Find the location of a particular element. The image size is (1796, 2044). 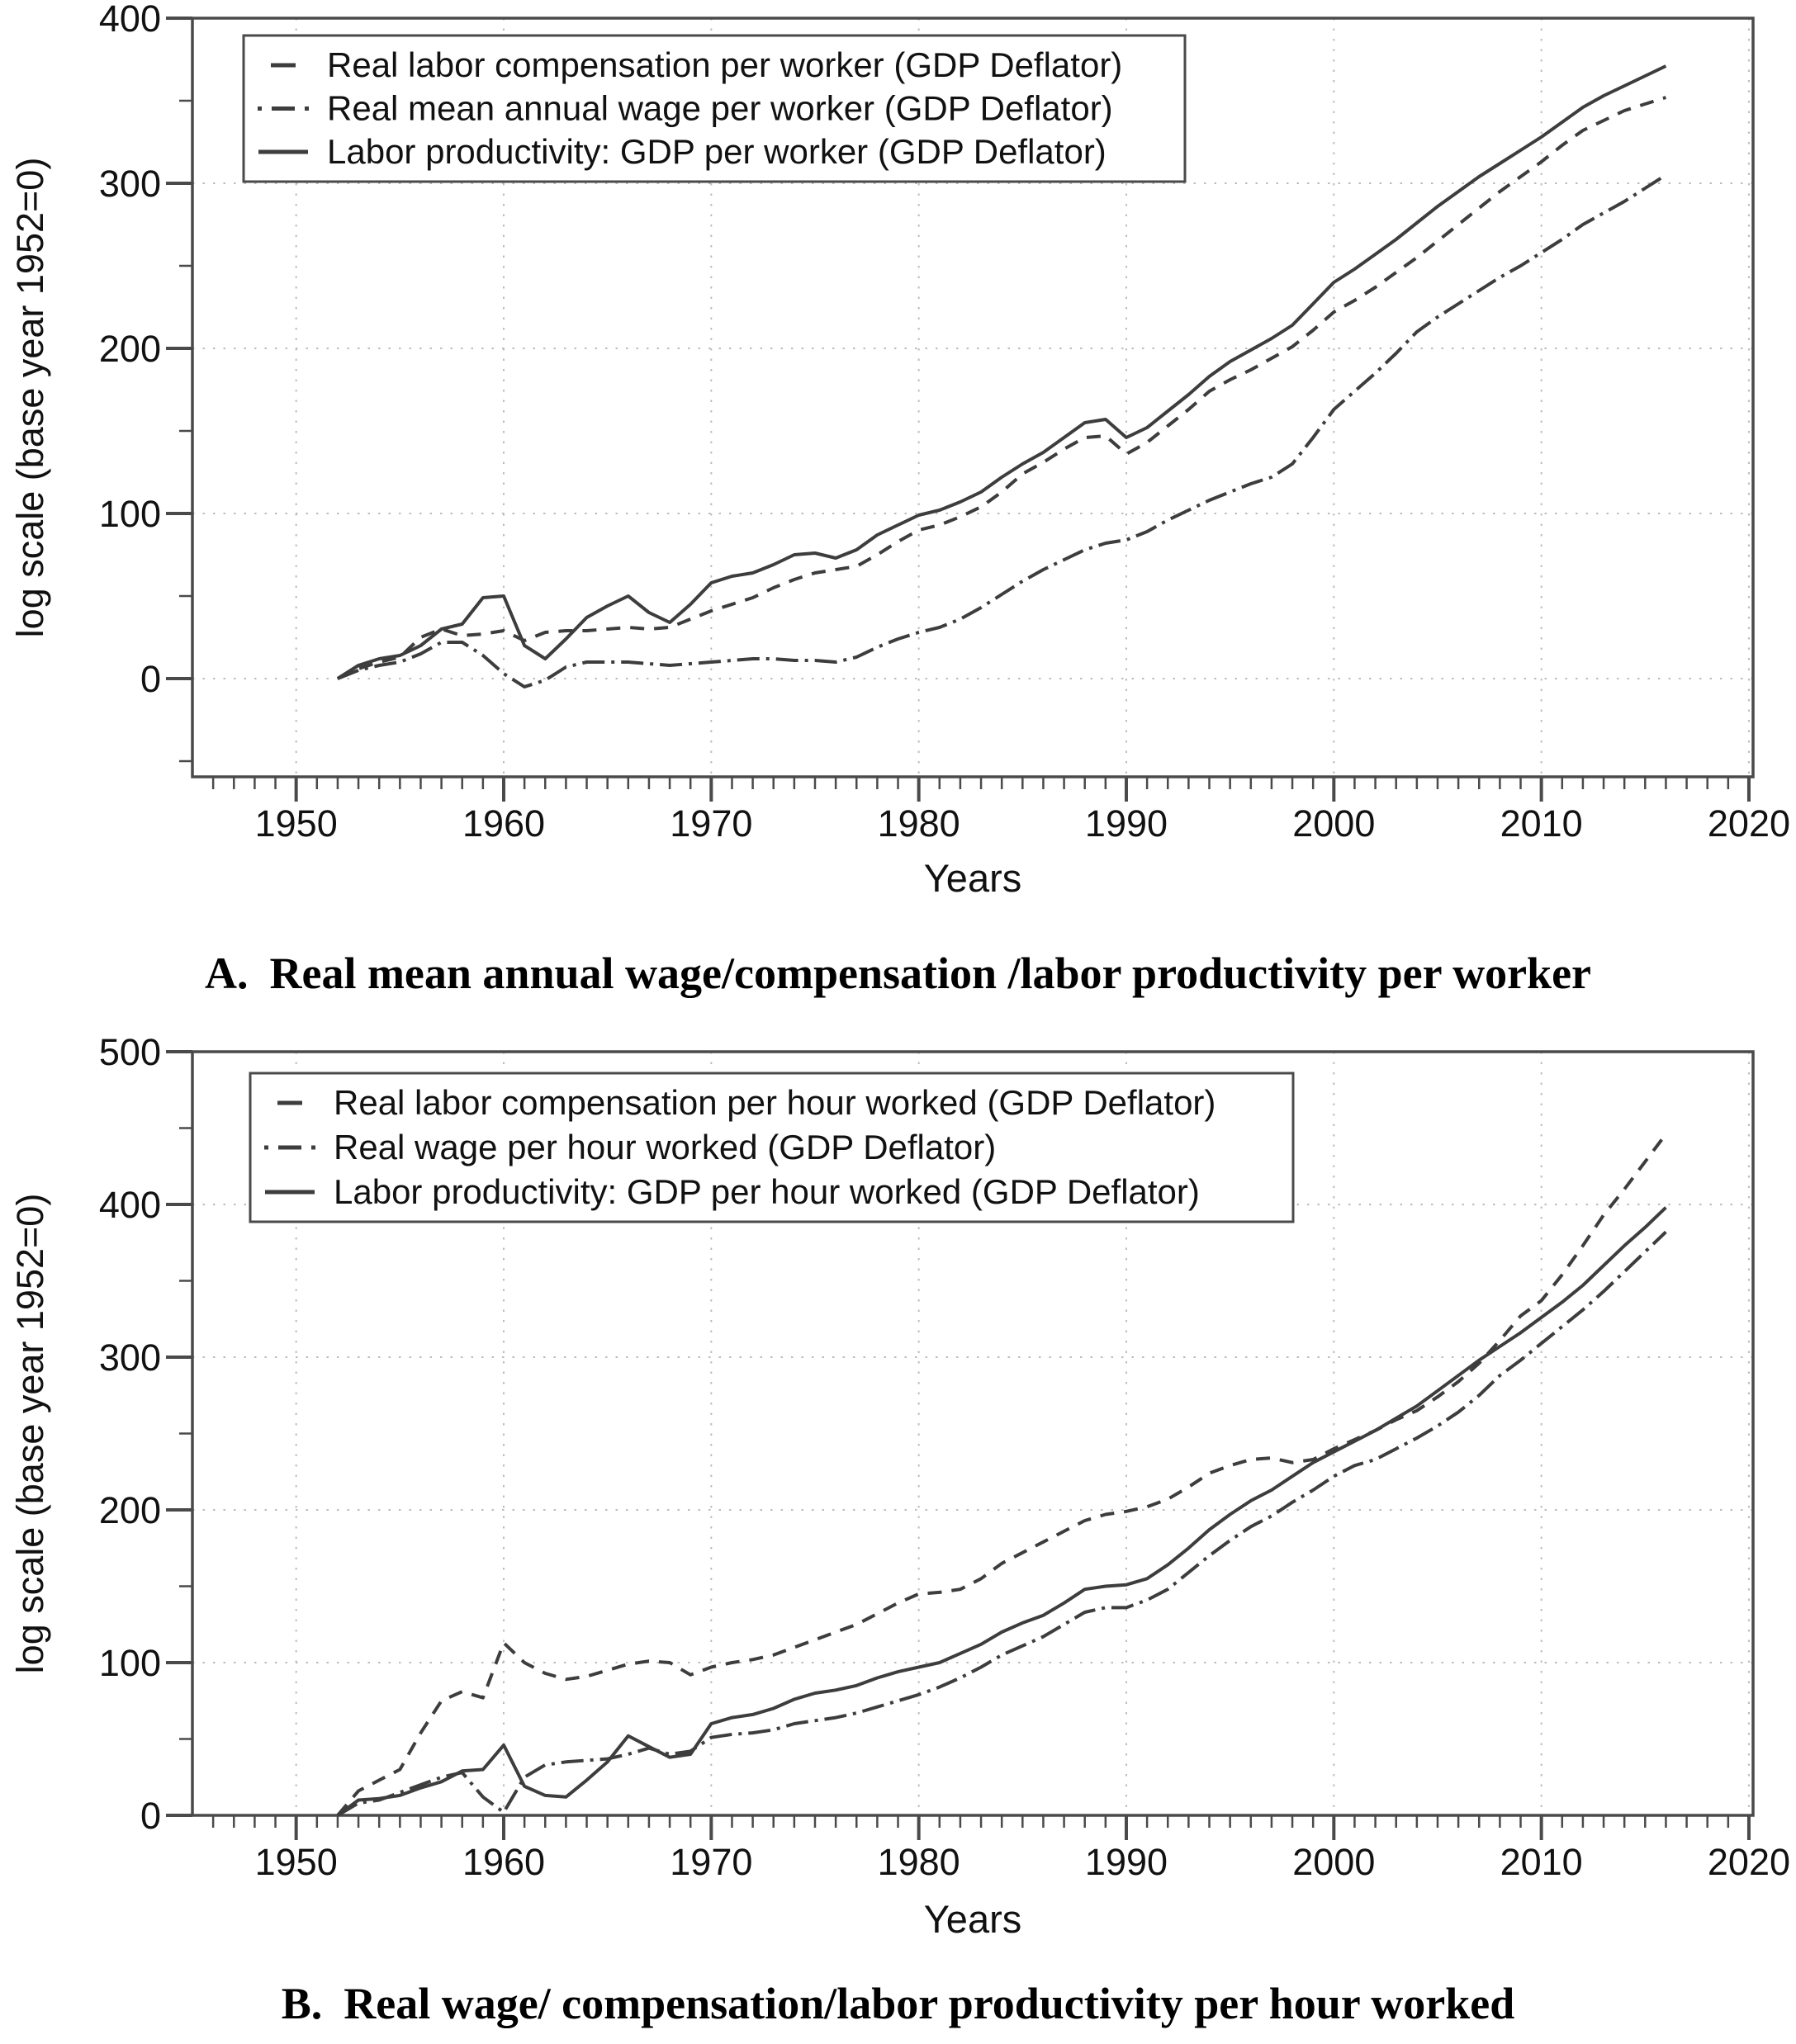

panel-b-label: B. is located at coordinates (302, 2003).